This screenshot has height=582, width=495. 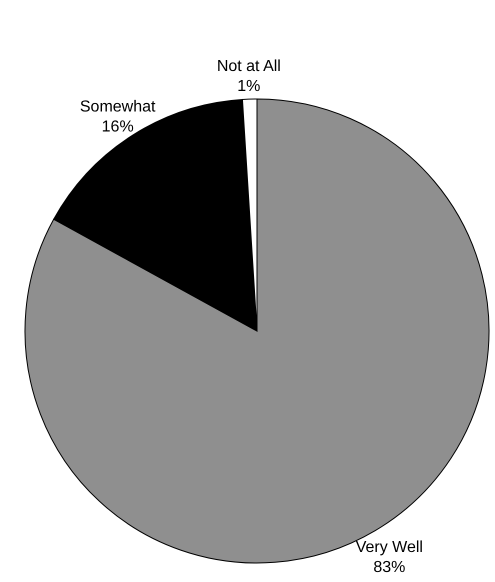 I want to click on data-label: 83%, so click(x=389, y=567).